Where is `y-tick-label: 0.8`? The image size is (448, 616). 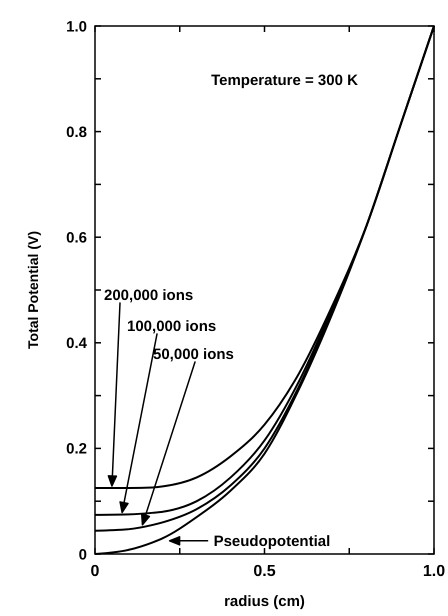 y-tick-label: 0.8 is located at coordinates (76, 132).